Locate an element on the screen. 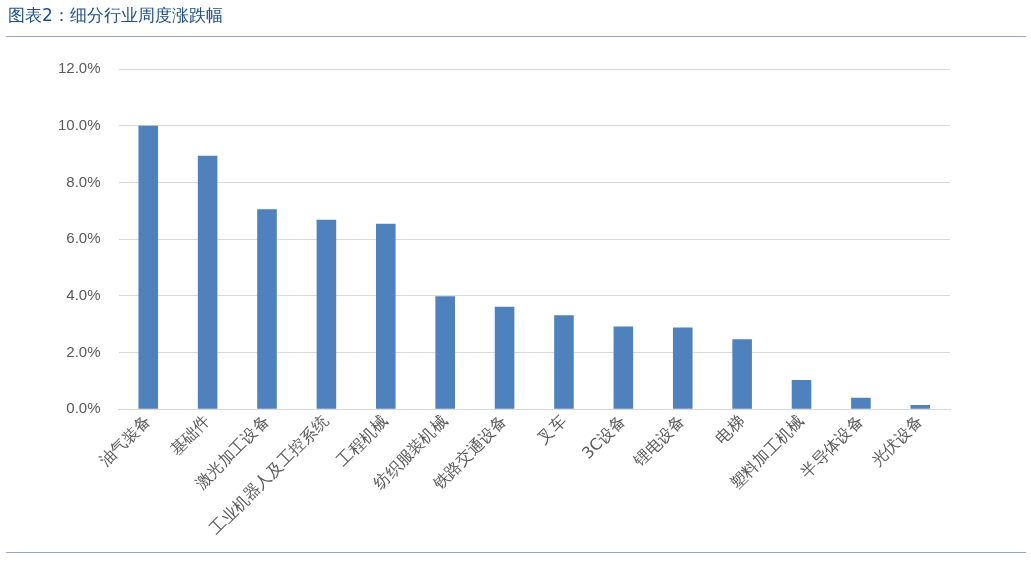 This screenshot has height=581, width=1031. y-tick-label: 10.0% is located at coordinates (79, 124).